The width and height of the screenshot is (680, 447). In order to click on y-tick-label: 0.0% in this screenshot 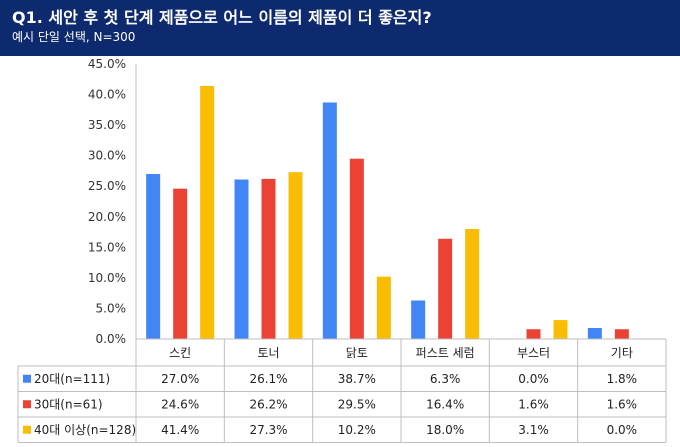, I will do `click(111, 339)`.